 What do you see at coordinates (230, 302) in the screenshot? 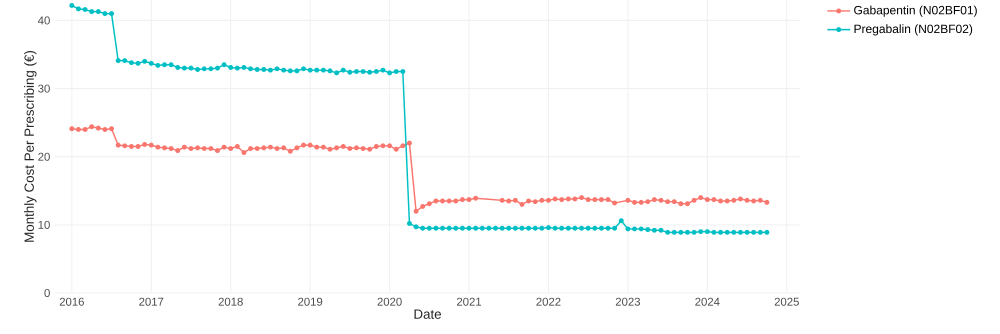
I see `x-tick-label: 2018` at bounding box center [230, 302].